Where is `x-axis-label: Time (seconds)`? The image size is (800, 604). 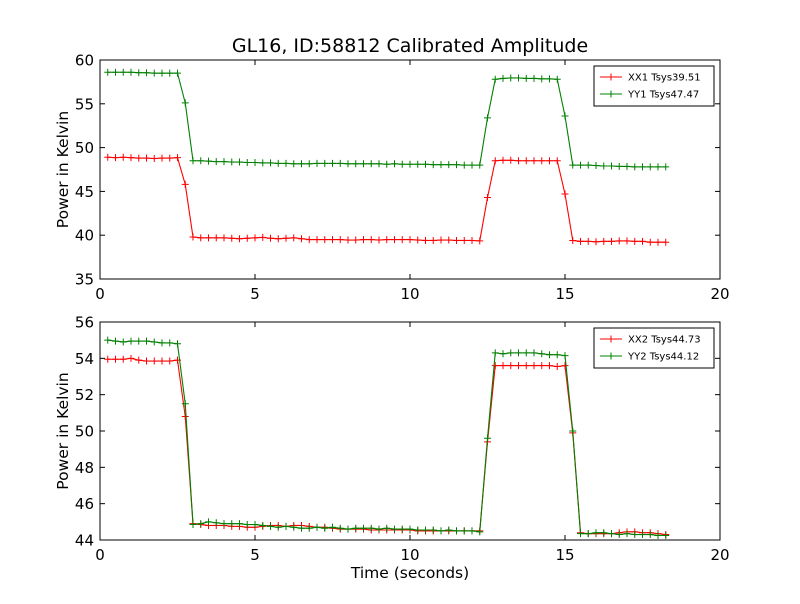
x-axis-label: Time (seconds) is located at coordinates (409, 573).